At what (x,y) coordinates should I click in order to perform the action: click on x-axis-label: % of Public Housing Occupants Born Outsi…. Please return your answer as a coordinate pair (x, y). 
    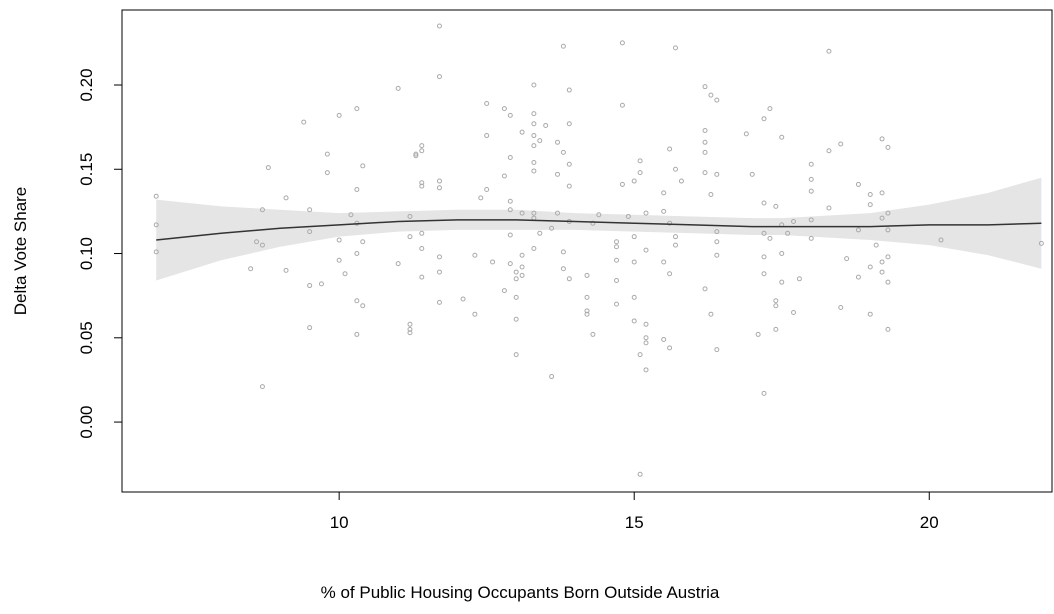
    Looking at the image, I should click on (520, 592).